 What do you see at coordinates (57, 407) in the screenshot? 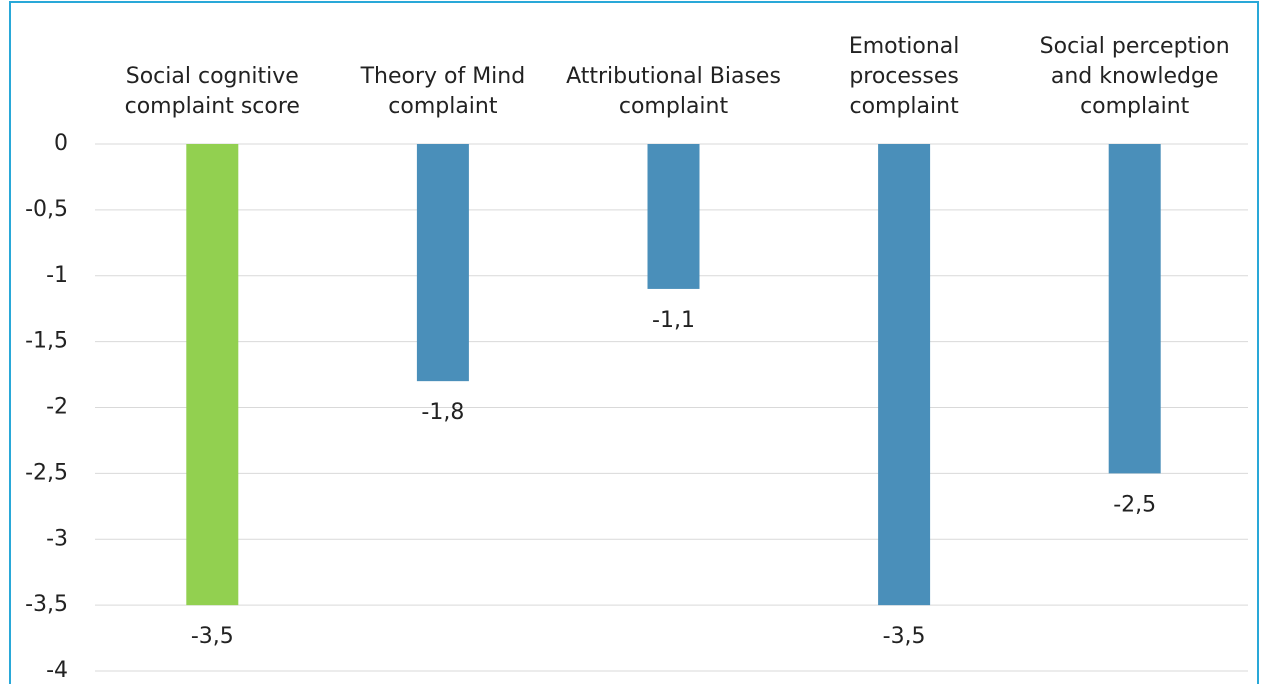
I see `y-tick-label: -2` at bounding box center [57, 407].